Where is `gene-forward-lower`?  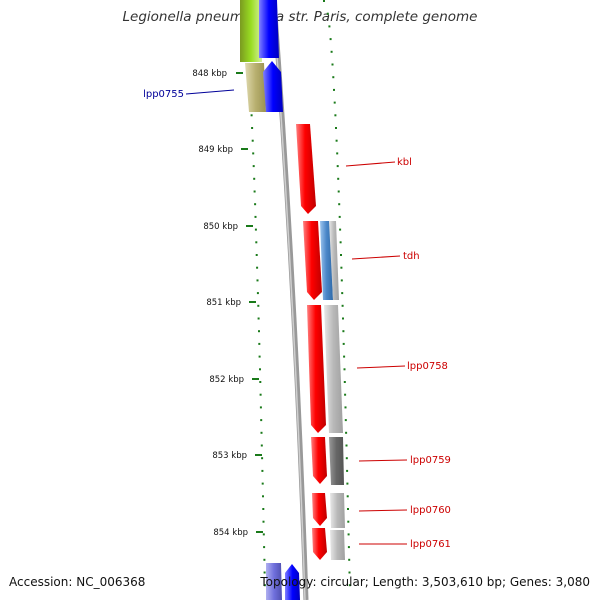
gene-forward-lower is located at coordinates (292, 582).